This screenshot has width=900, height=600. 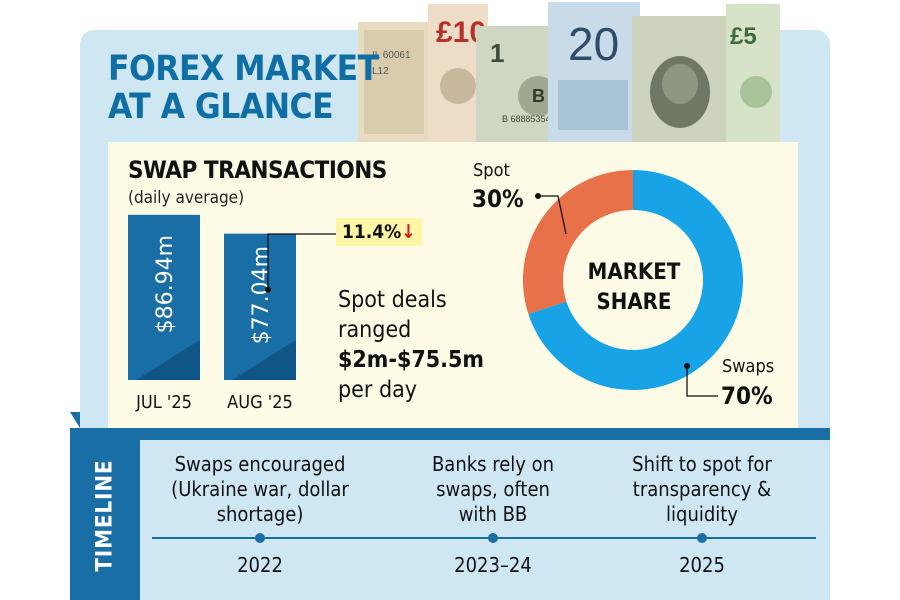 What do you see at coordinates (634, 302) in the screenshot?
I see `donut-center-line2: SHARE` at bounding box center [634, 302].